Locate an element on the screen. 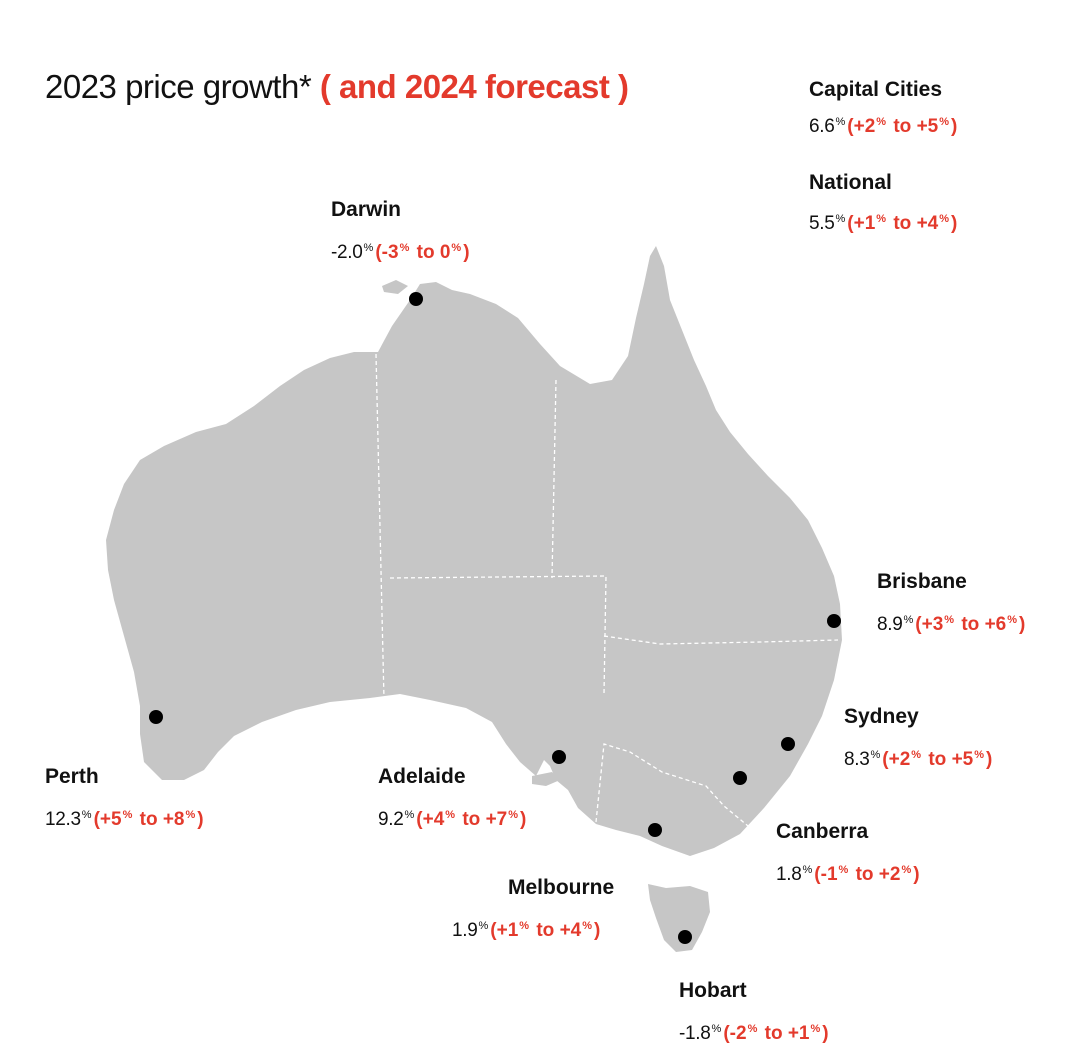 Image resolution: width=1080 pixels, height=1060 pixels. melville-island is located at coordinates (395, 287).